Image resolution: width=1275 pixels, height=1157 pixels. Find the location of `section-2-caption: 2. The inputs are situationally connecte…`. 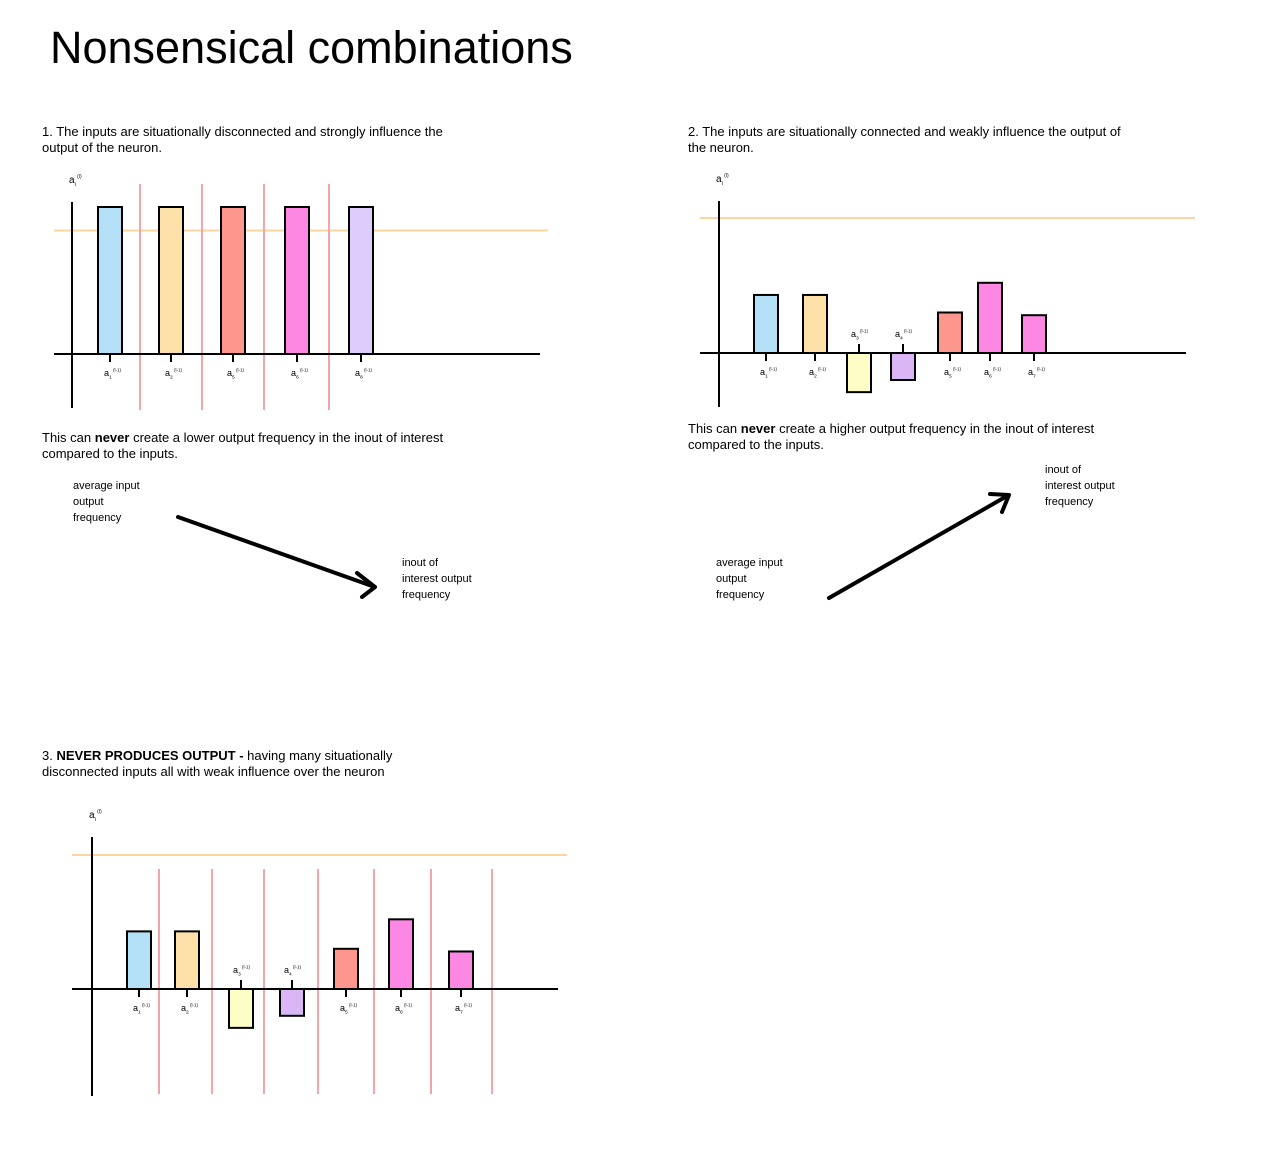

section-2-caption: 2. The inputs are situationally connecte… is located at coordinates (908, 140).